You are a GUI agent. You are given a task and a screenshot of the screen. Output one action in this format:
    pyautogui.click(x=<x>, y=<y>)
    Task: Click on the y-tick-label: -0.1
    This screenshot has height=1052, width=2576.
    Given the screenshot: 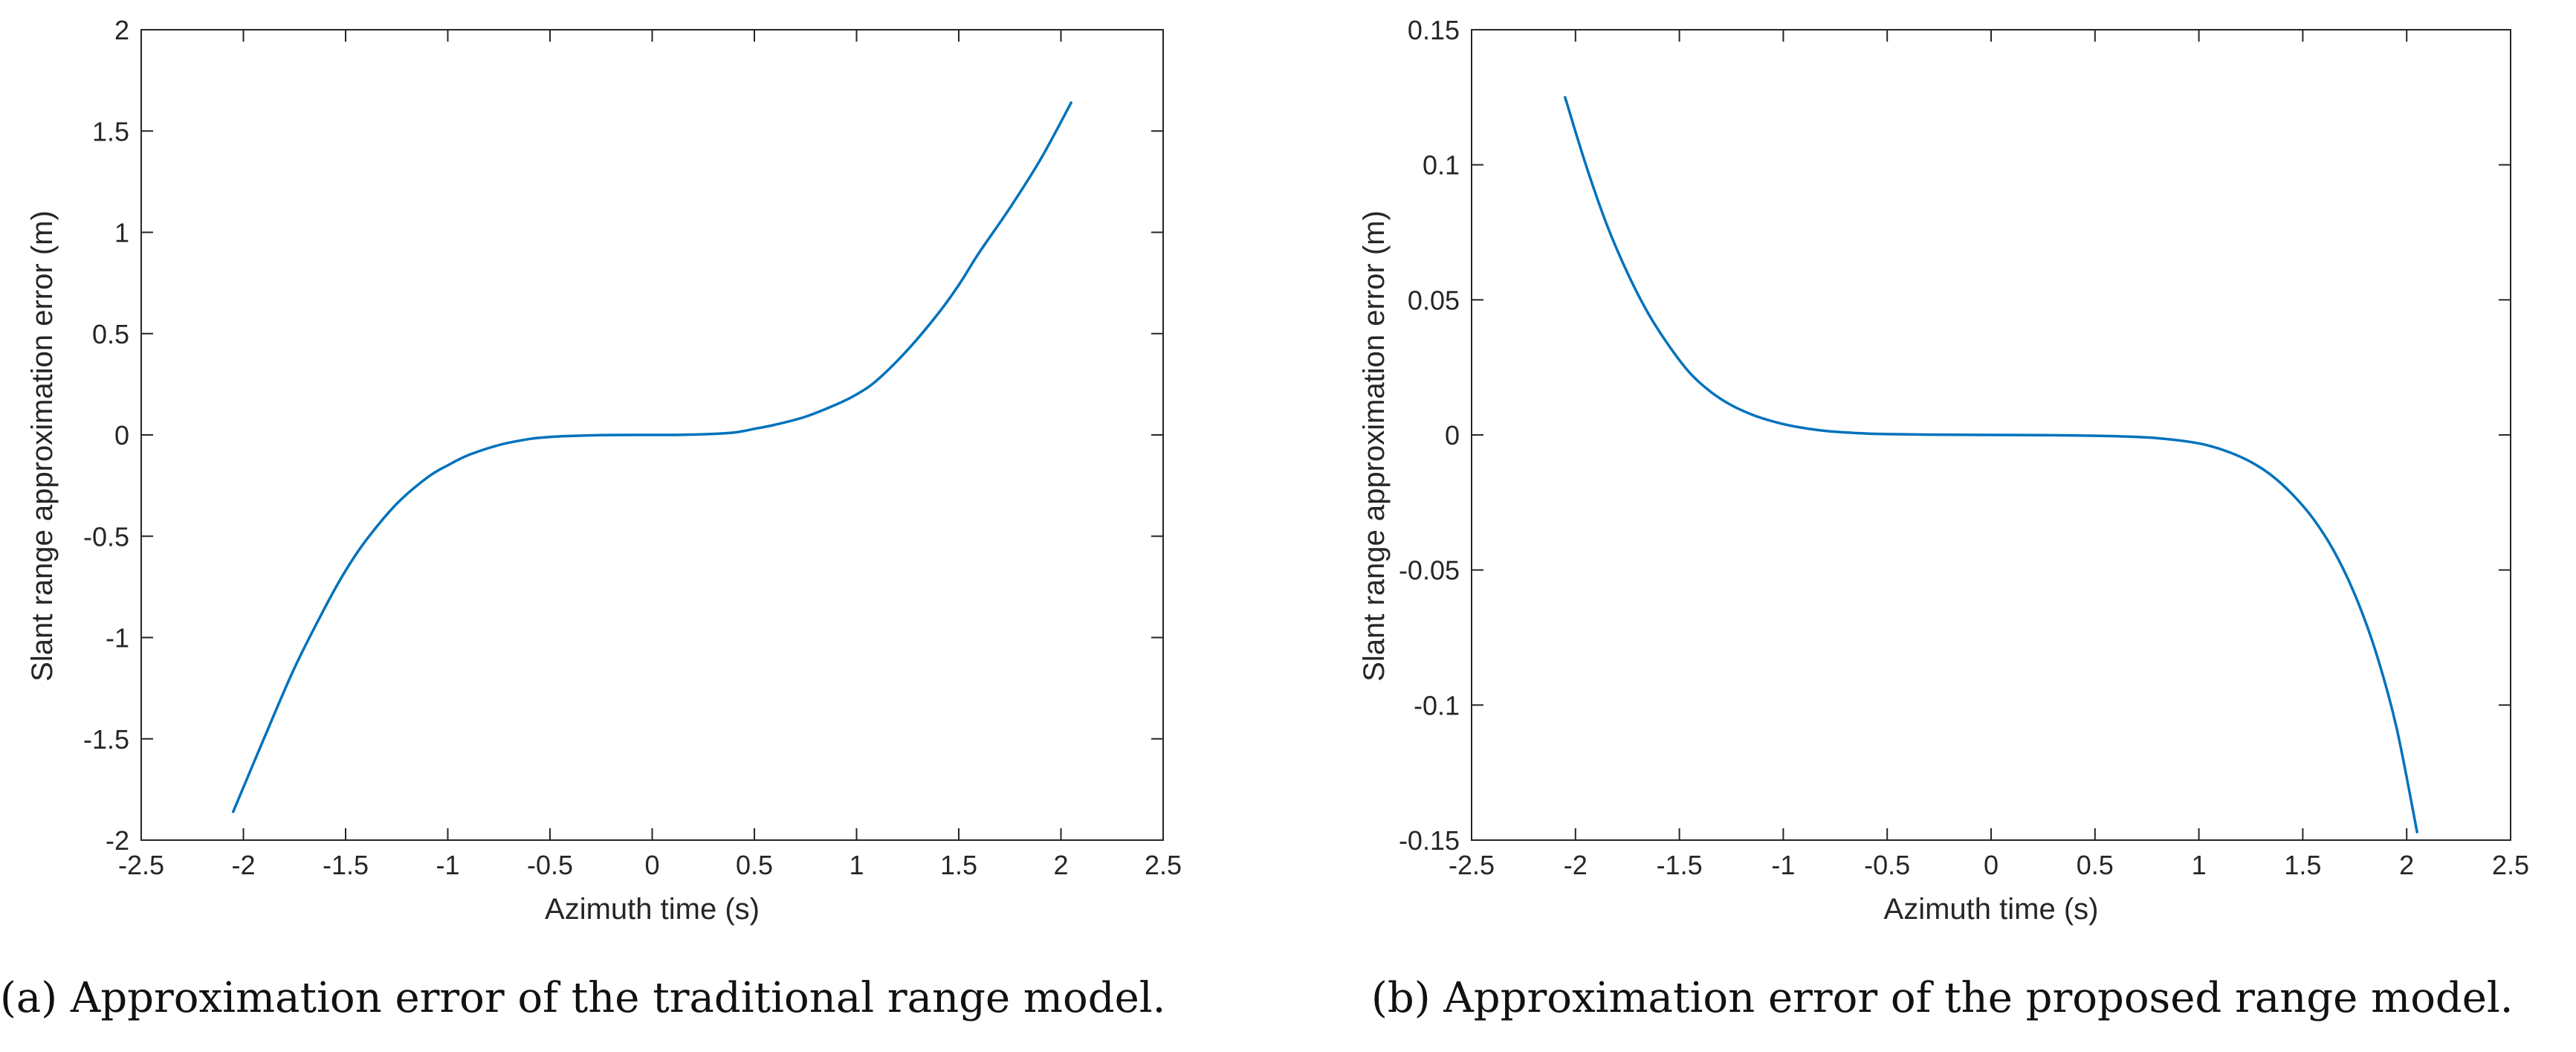 What is the action you would take?
    pyautogui.click(x=1437, y=705)
    